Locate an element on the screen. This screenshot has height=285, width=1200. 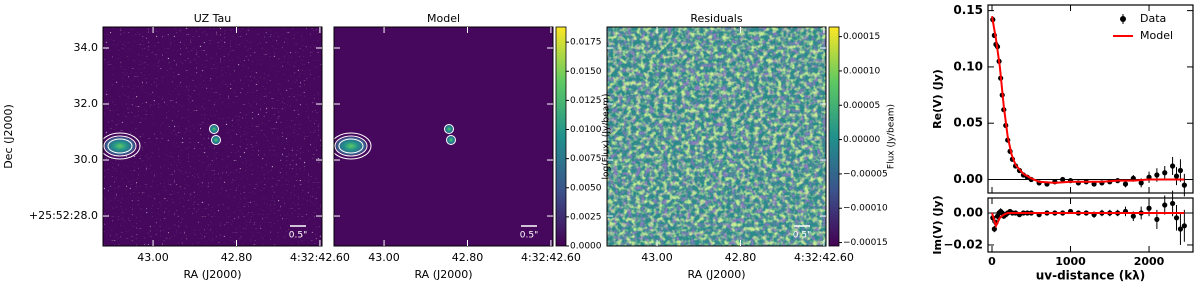
x-tick-label: 1000 is located at coordinates (1070, 261).